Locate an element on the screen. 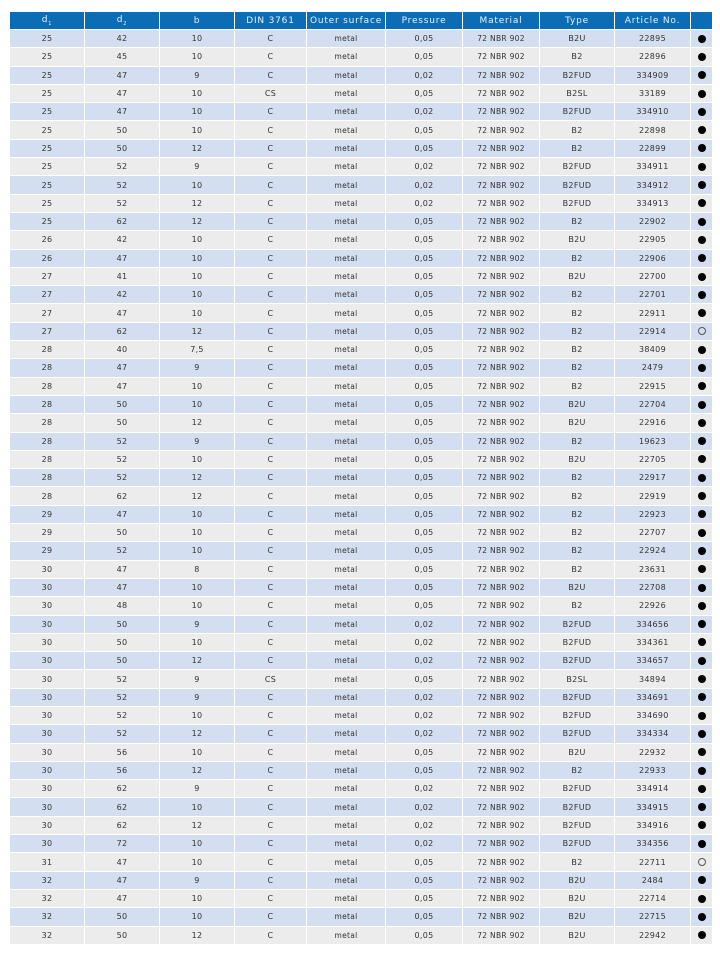 This screenshot has height=960, width=720. cell-type: B2U is located at coordinates (577, 935).